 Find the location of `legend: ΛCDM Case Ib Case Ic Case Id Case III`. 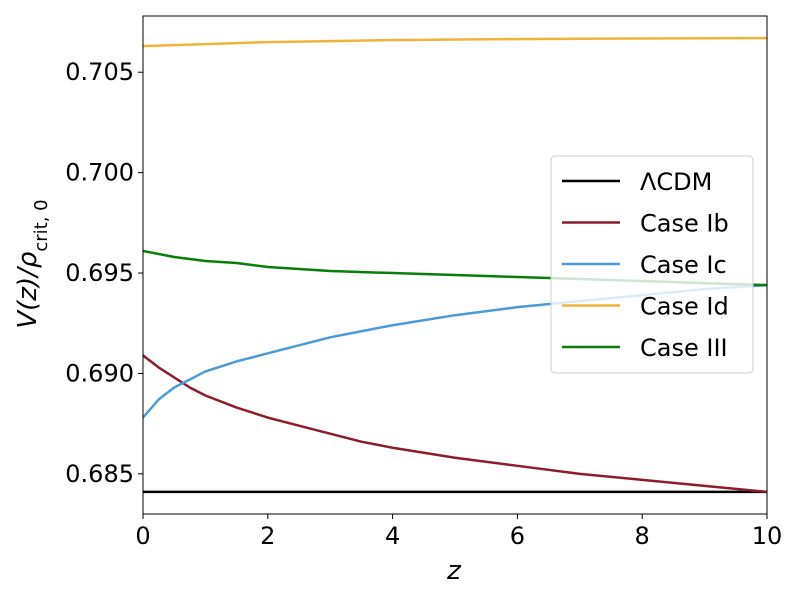

legend: ΛCDM Case Ib Case Ic Case Id Case III is located at coordinates (652, 264).